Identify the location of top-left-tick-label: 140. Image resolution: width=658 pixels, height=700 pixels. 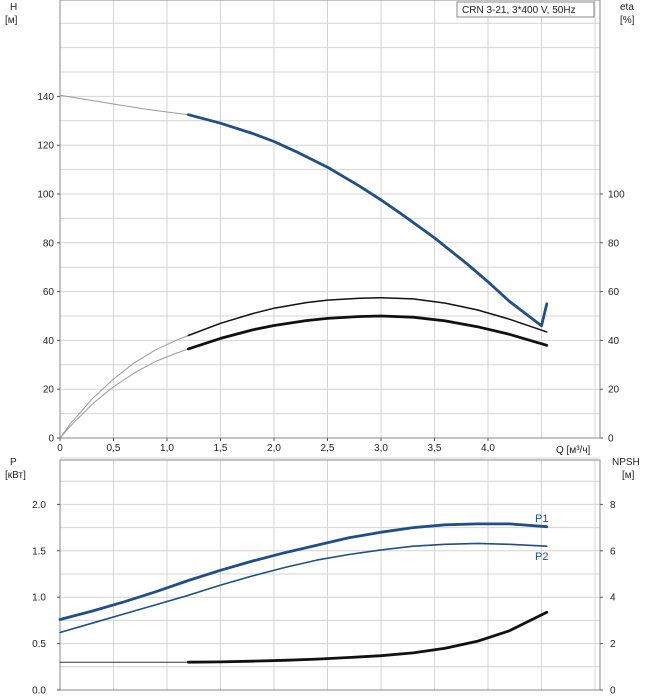
(45, 97).